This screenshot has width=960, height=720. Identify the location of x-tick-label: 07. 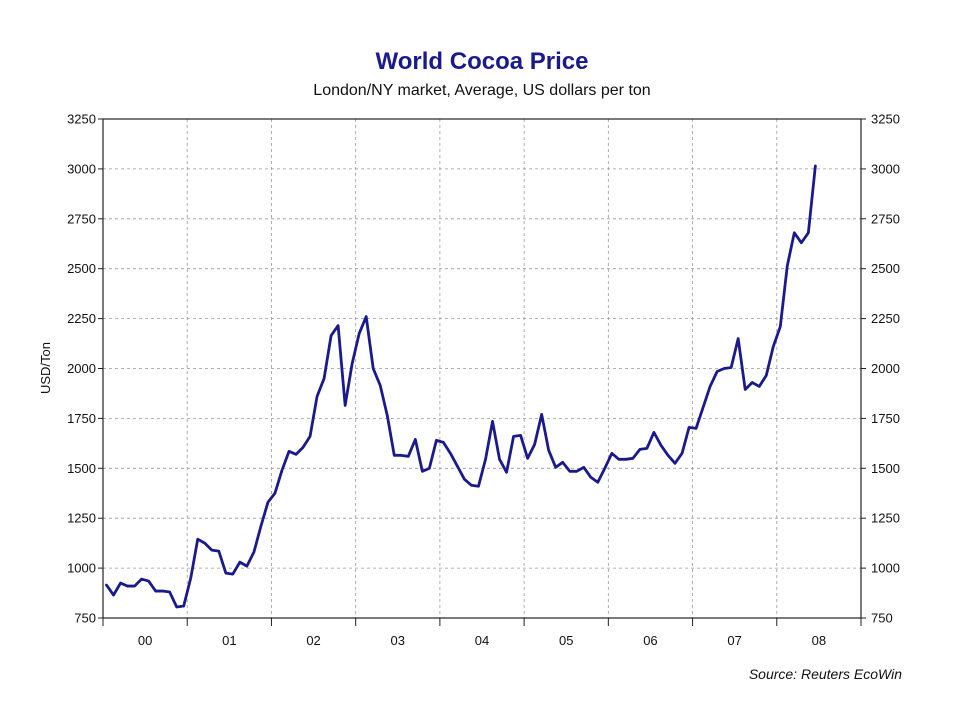
(734, 640).